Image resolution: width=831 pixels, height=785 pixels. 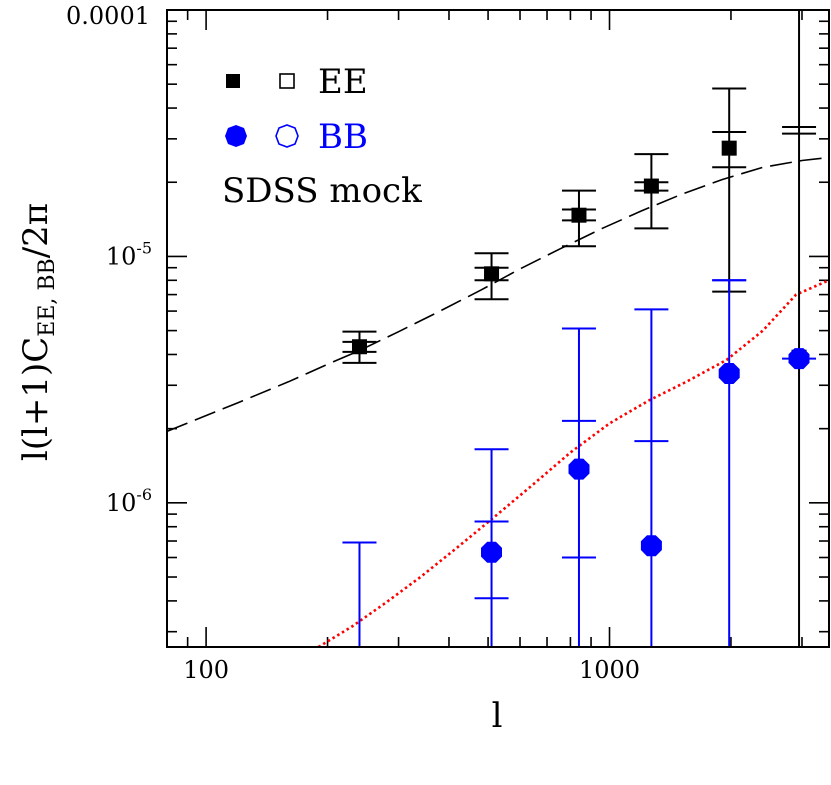 What do you see at coordinates (47, 297) in the screenshot?
I see `y-axis-title-subscript: EE, BB` at bounding box center [47, 297].